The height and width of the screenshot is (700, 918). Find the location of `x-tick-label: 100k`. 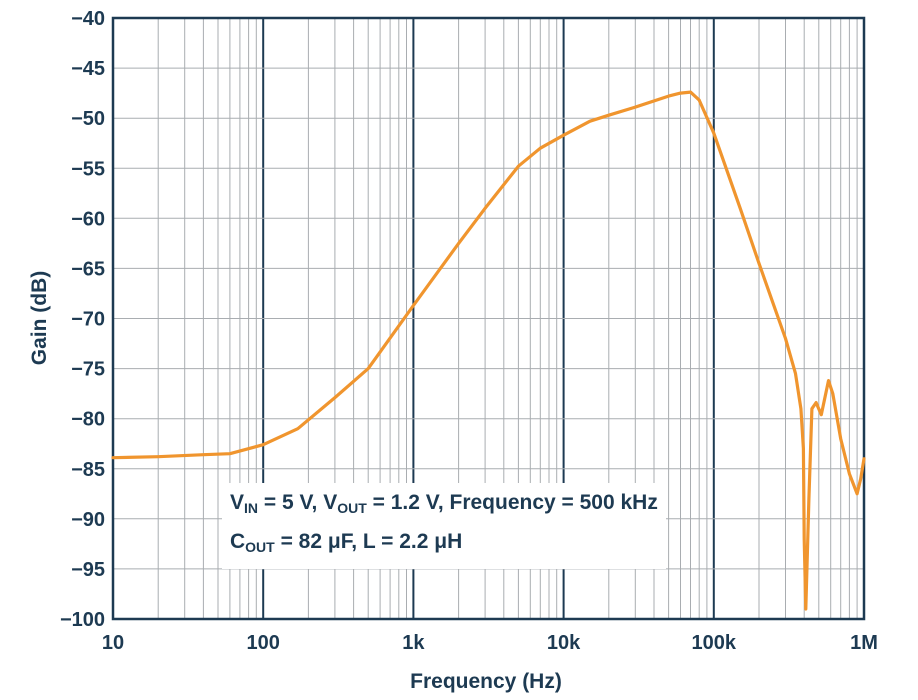

x-tick-label: 100k is located at coordinates (714, 643).